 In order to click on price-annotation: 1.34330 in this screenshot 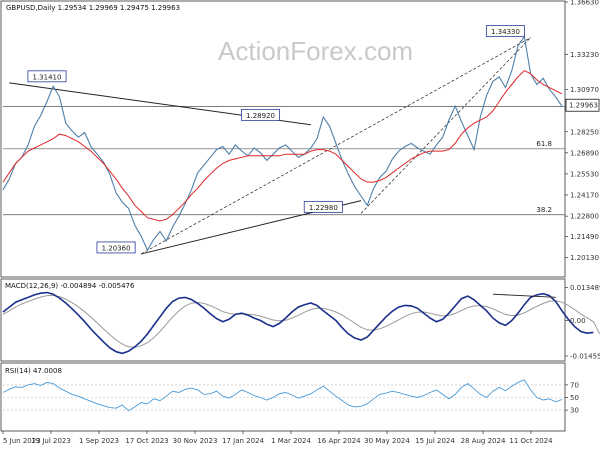, I will do `click(505, 32)`.